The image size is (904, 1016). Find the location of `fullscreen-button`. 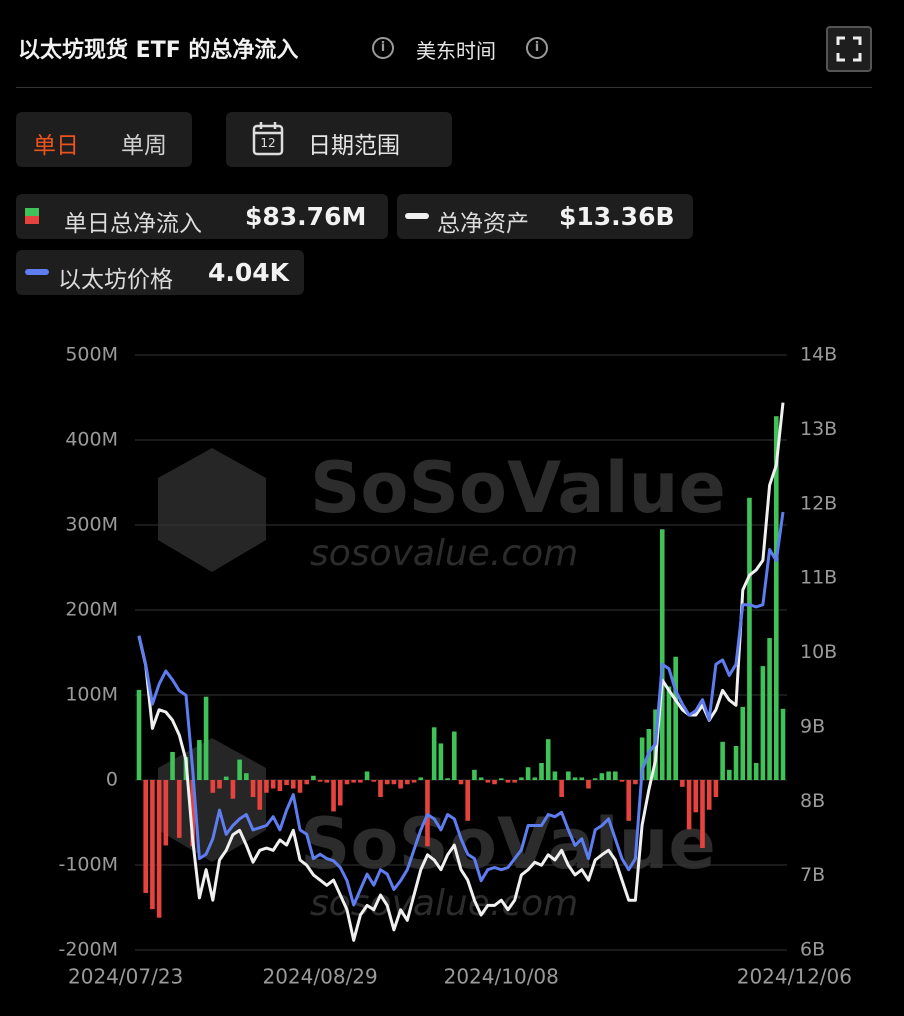

fullscreen-button is located at coordinates (849, 49).